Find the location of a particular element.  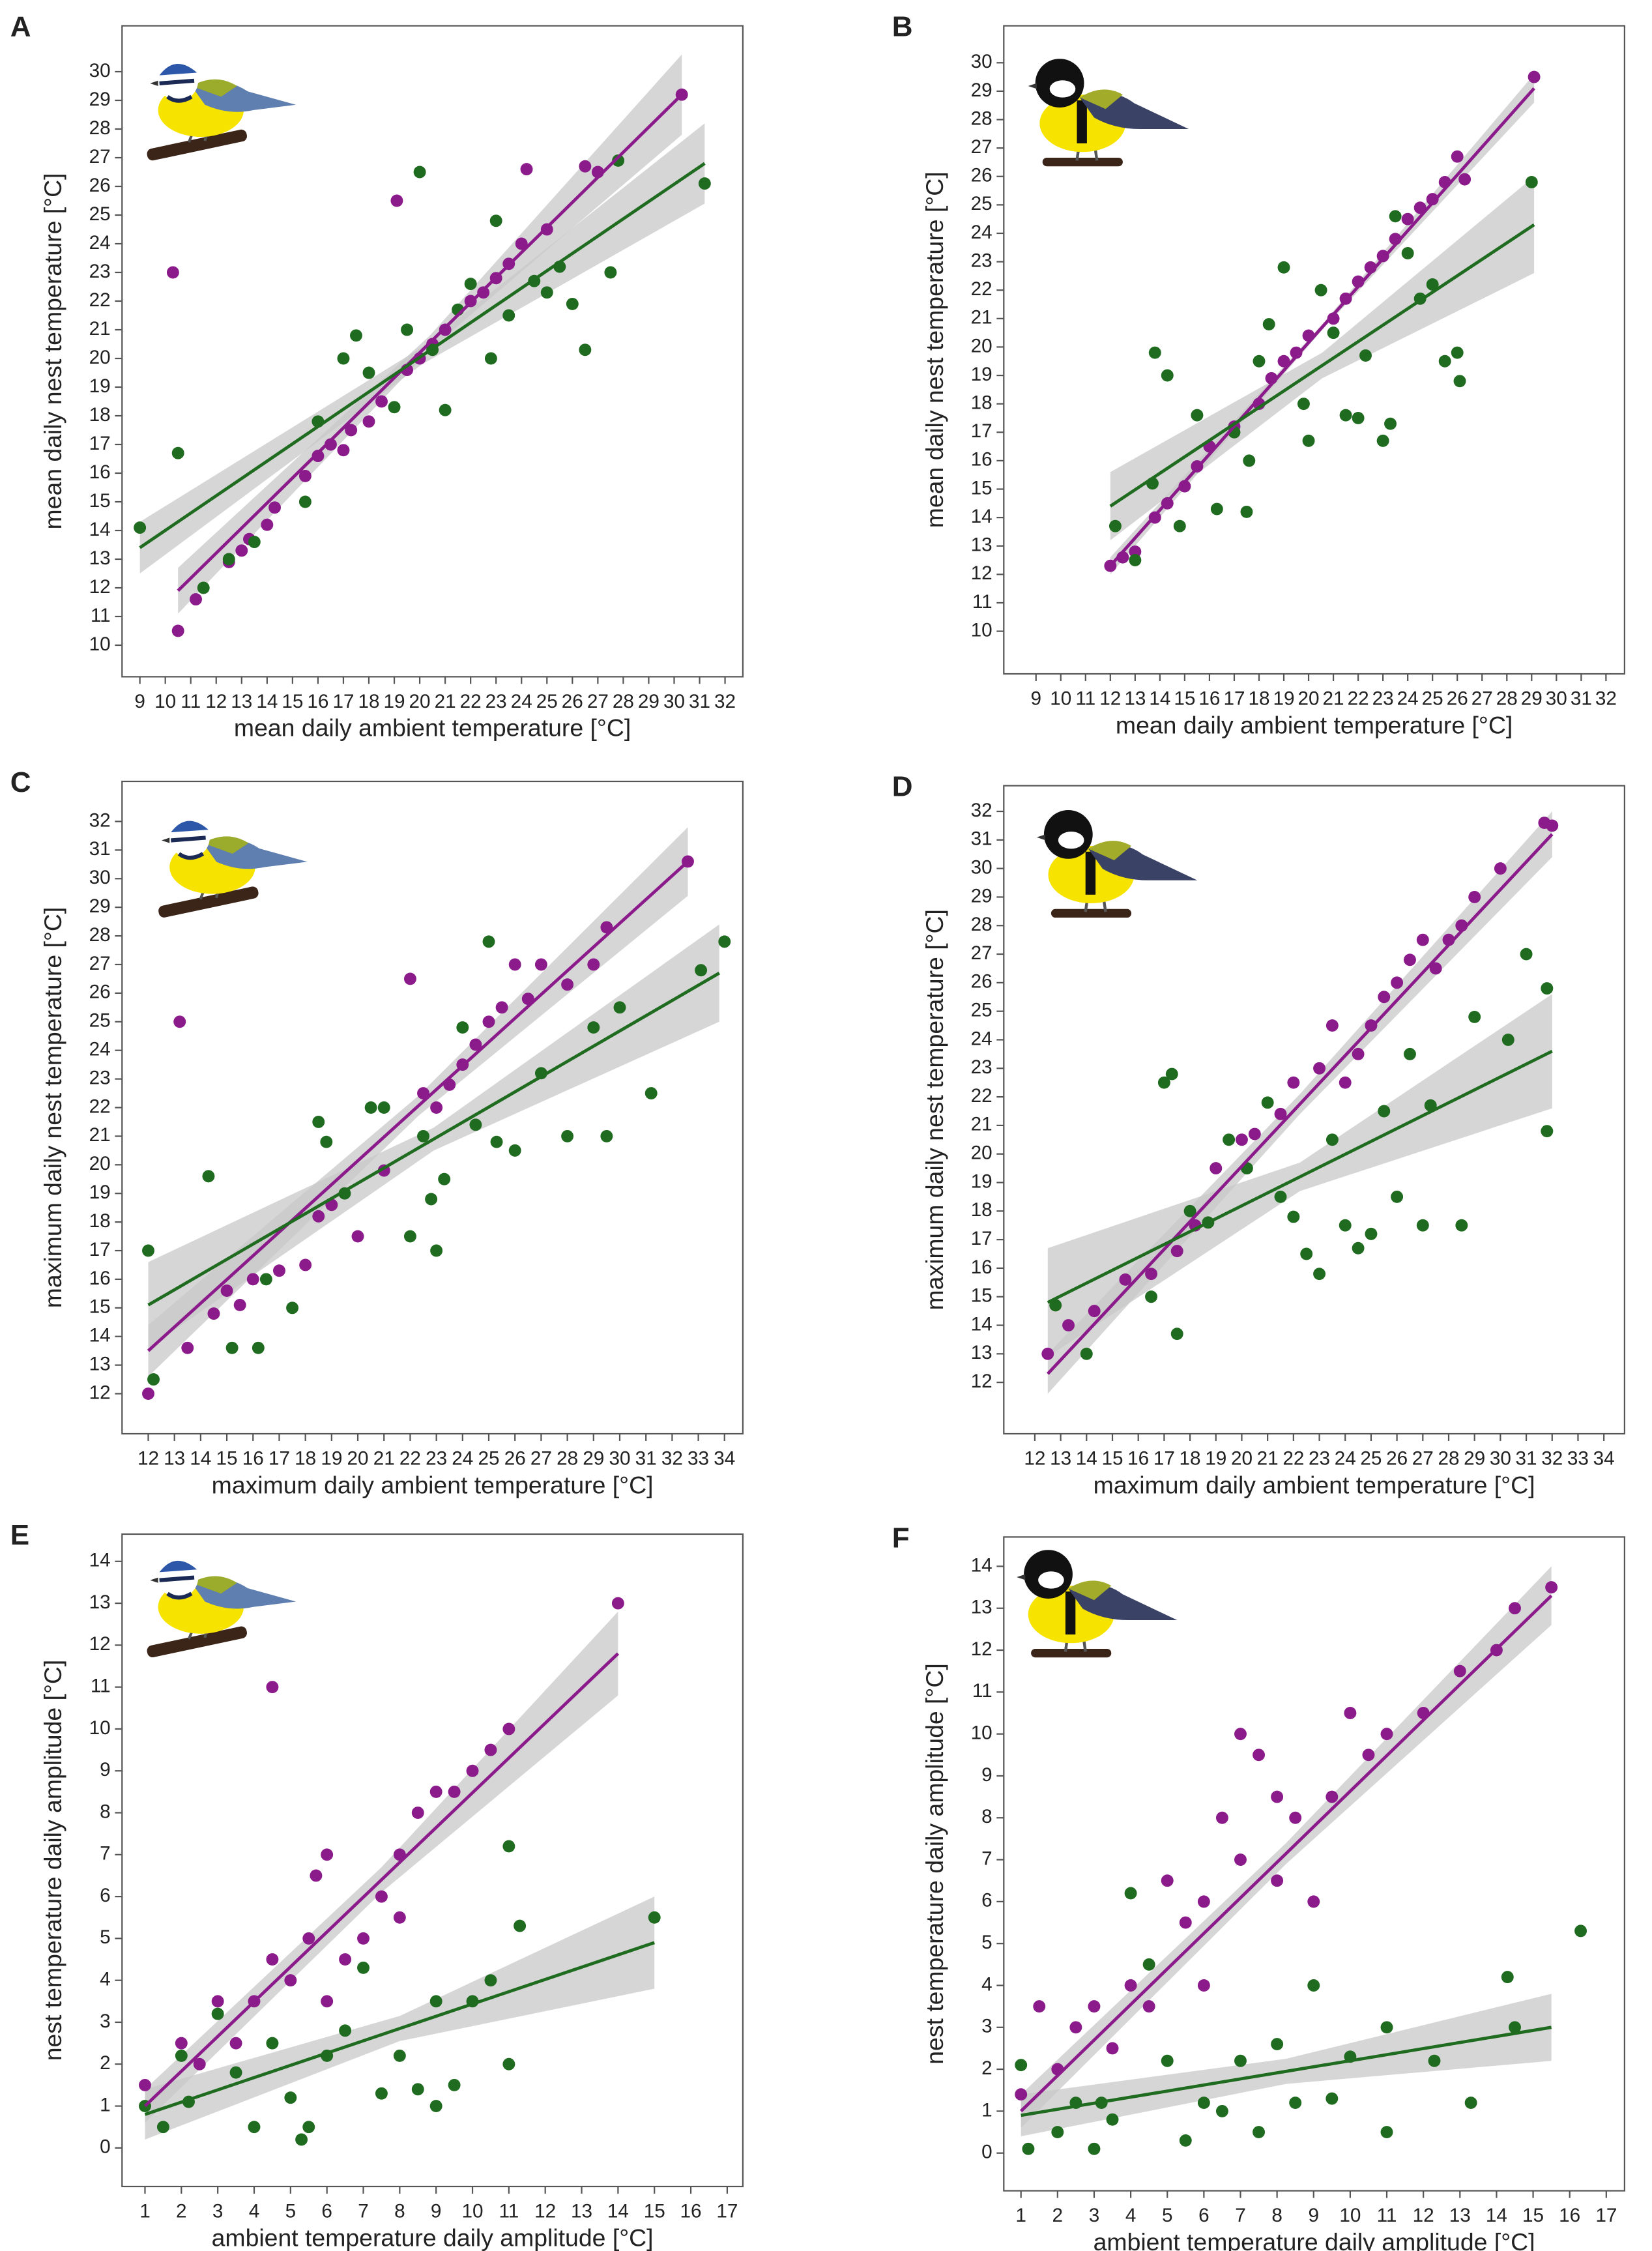

plot-frame is located at coordinates (433, 351).